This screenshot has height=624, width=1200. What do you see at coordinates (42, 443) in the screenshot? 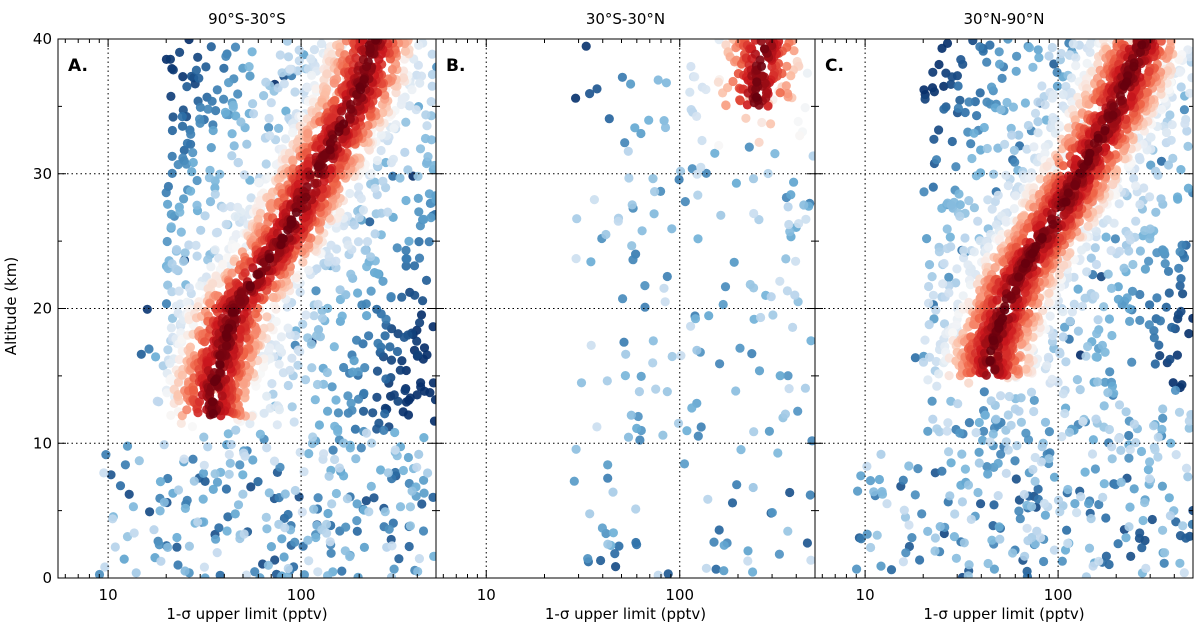
I see `y-tick-label: 10` at bounding box center [42, 443].